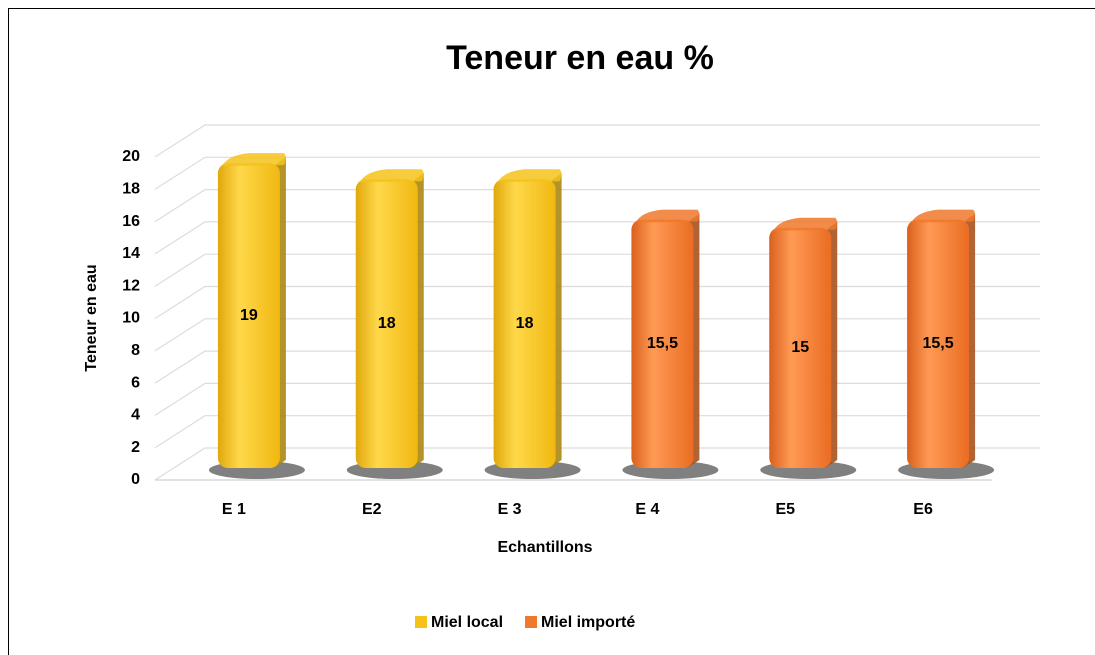  I want to click on x-tick-label: E5, so click(785, 509).